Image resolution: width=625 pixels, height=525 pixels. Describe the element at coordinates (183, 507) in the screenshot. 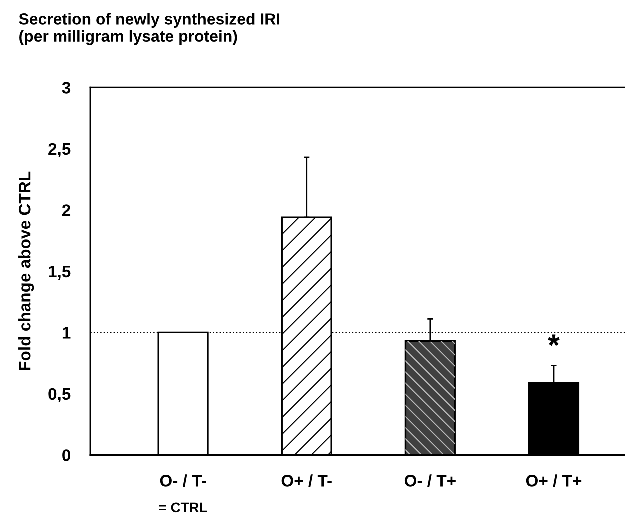

I see `text: = CTRL` at that location.